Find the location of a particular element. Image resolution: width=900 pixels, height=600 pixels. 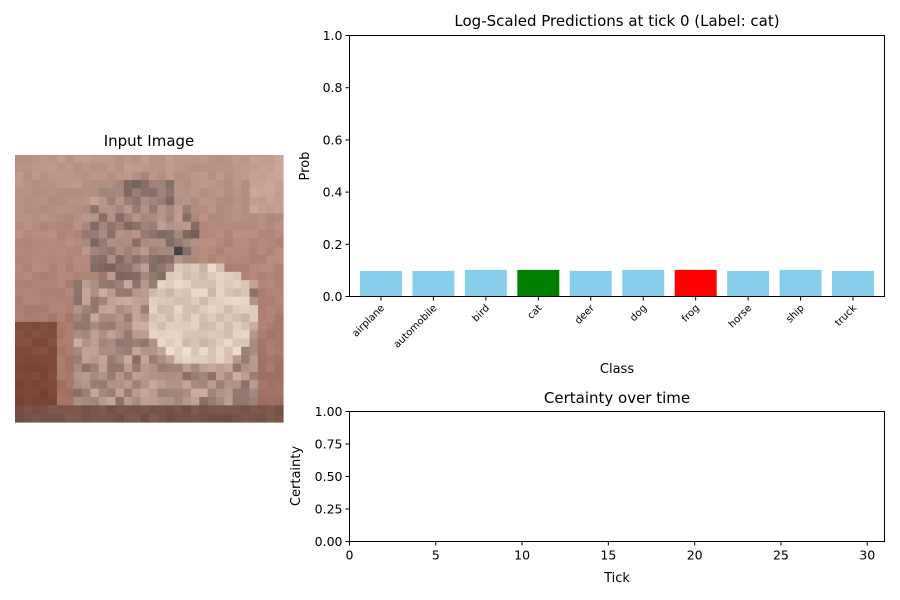

certainty-x-tick-label: 30 is located at coordinates (867, 555).